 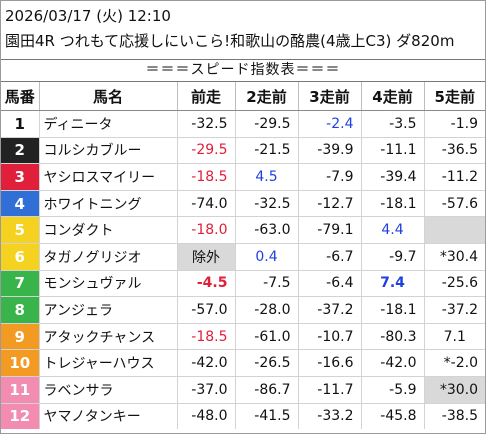 I want to click on speed-index-2-races-ago: -7.5, so click(x=266, y=284).